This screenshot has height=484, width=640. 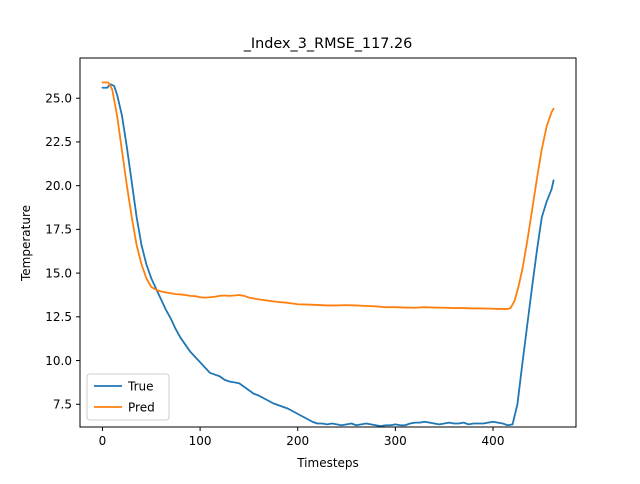 I want to click on y-axis-label: Temperature, so click(x=26, y=243).